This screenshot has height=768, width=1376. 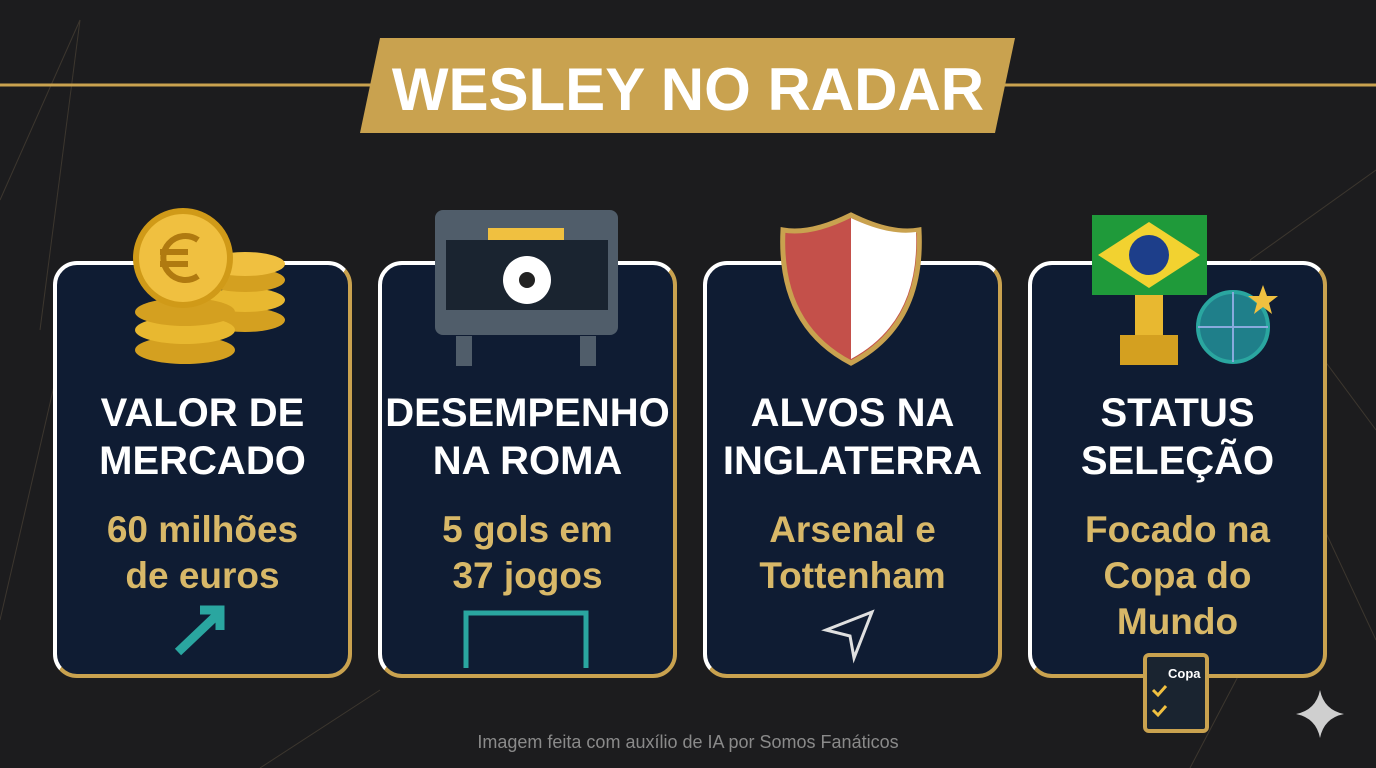 I want to click on card-detail: Arsenal e, so click(x=852, y=529).